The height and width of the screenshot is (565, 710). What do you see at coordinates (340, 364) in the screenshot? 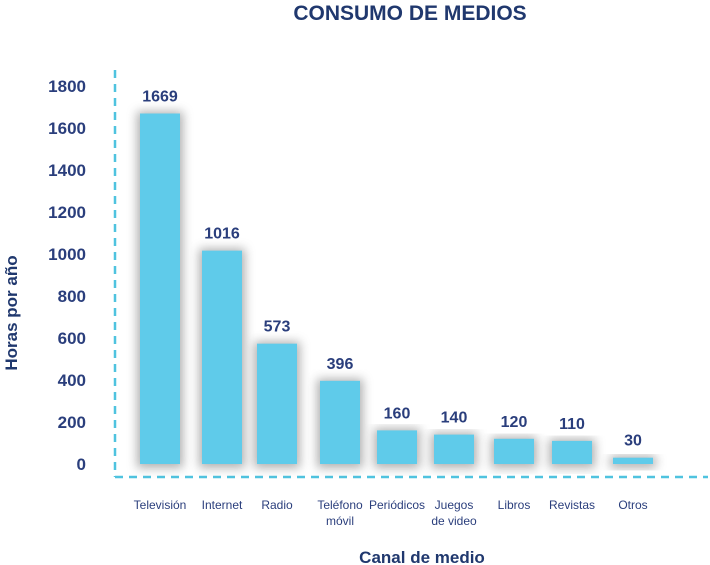
I see `data-label: 396` at bounding box center [340, 364].